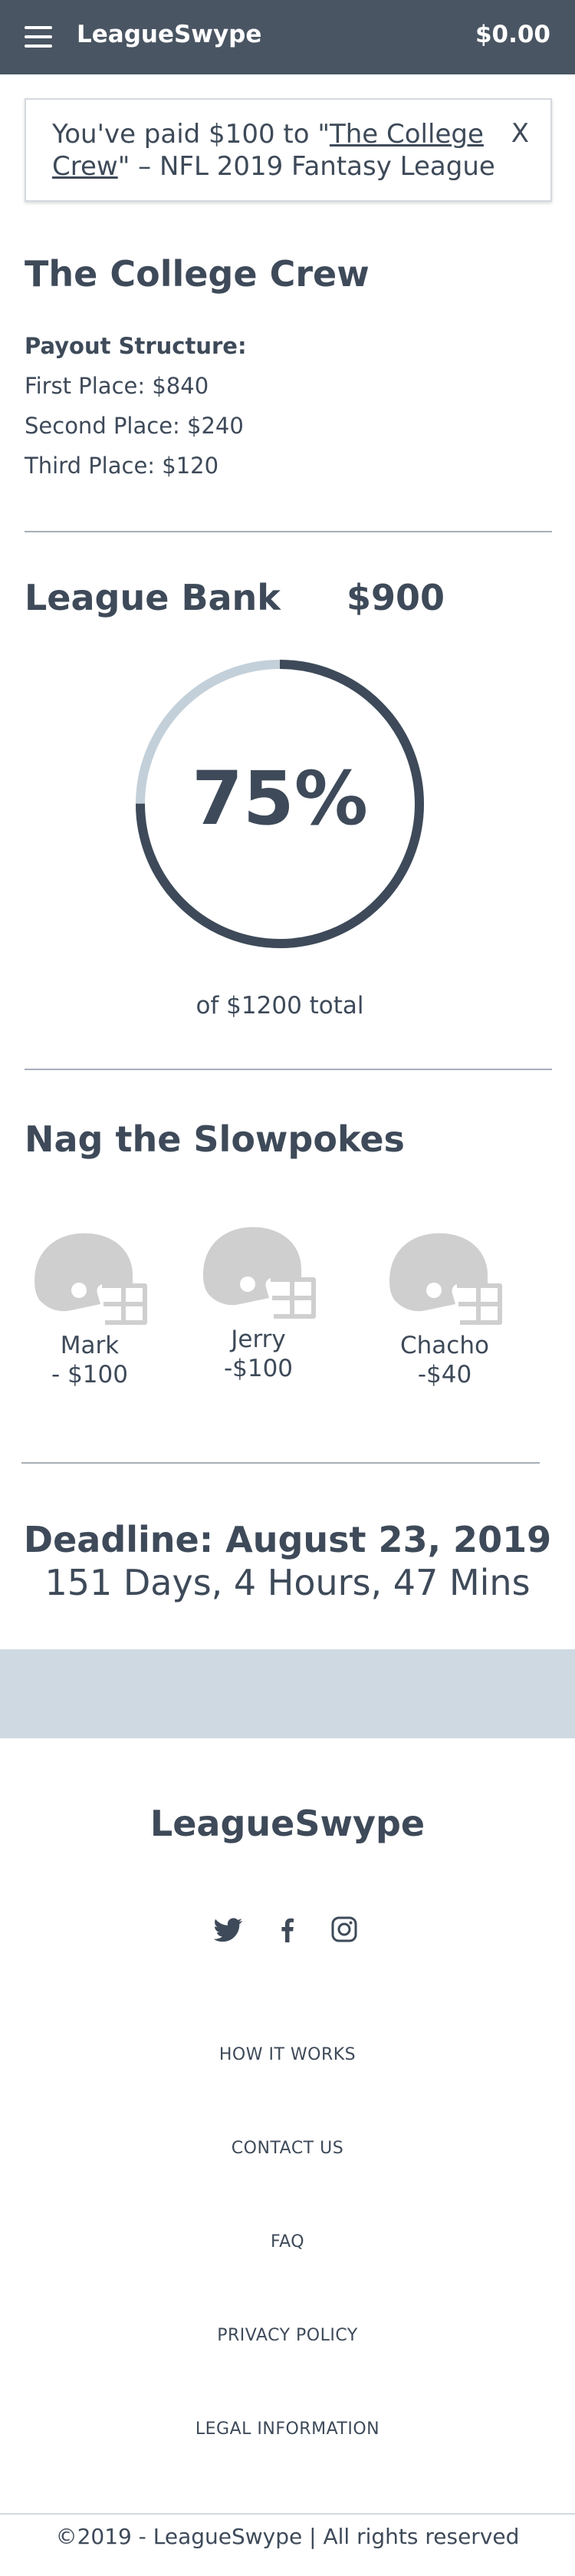 The width and height of the screenshot is (575, 2576). I want to click on deadline-countdown: 151 Days, 4 Hours, 47 Mins, so click(287, 1582).